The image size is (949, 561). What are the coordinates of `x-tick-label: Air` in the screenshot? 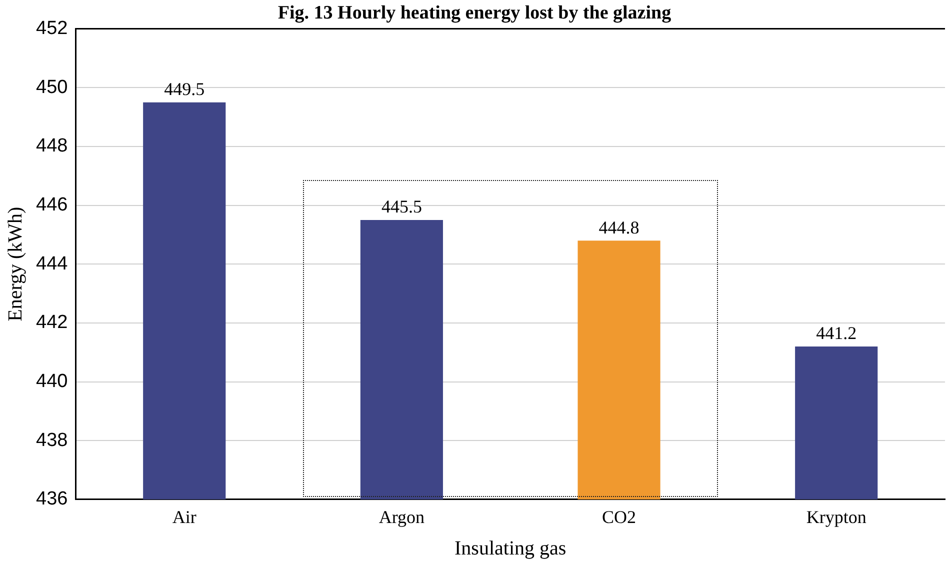 It's located at (184, 516).